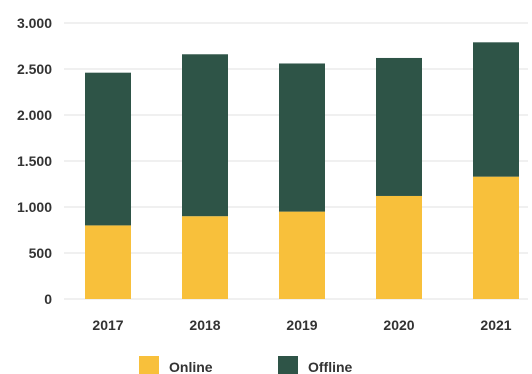  What do you see at coordinates (205, 257) in the screenshot?
I see `bar-online-2018` at bounding box center [205, 257].